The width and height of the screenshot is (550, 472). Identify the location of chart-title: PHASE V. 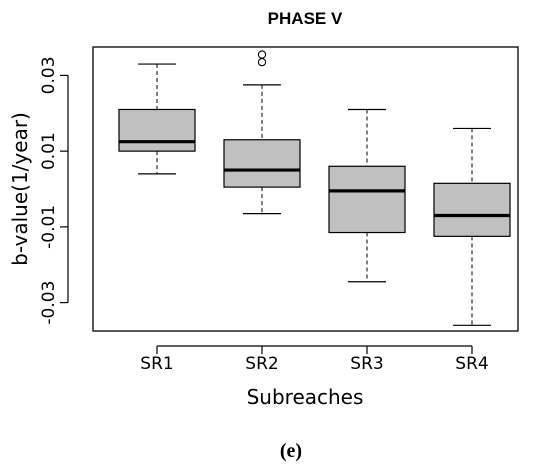
(305, 18).